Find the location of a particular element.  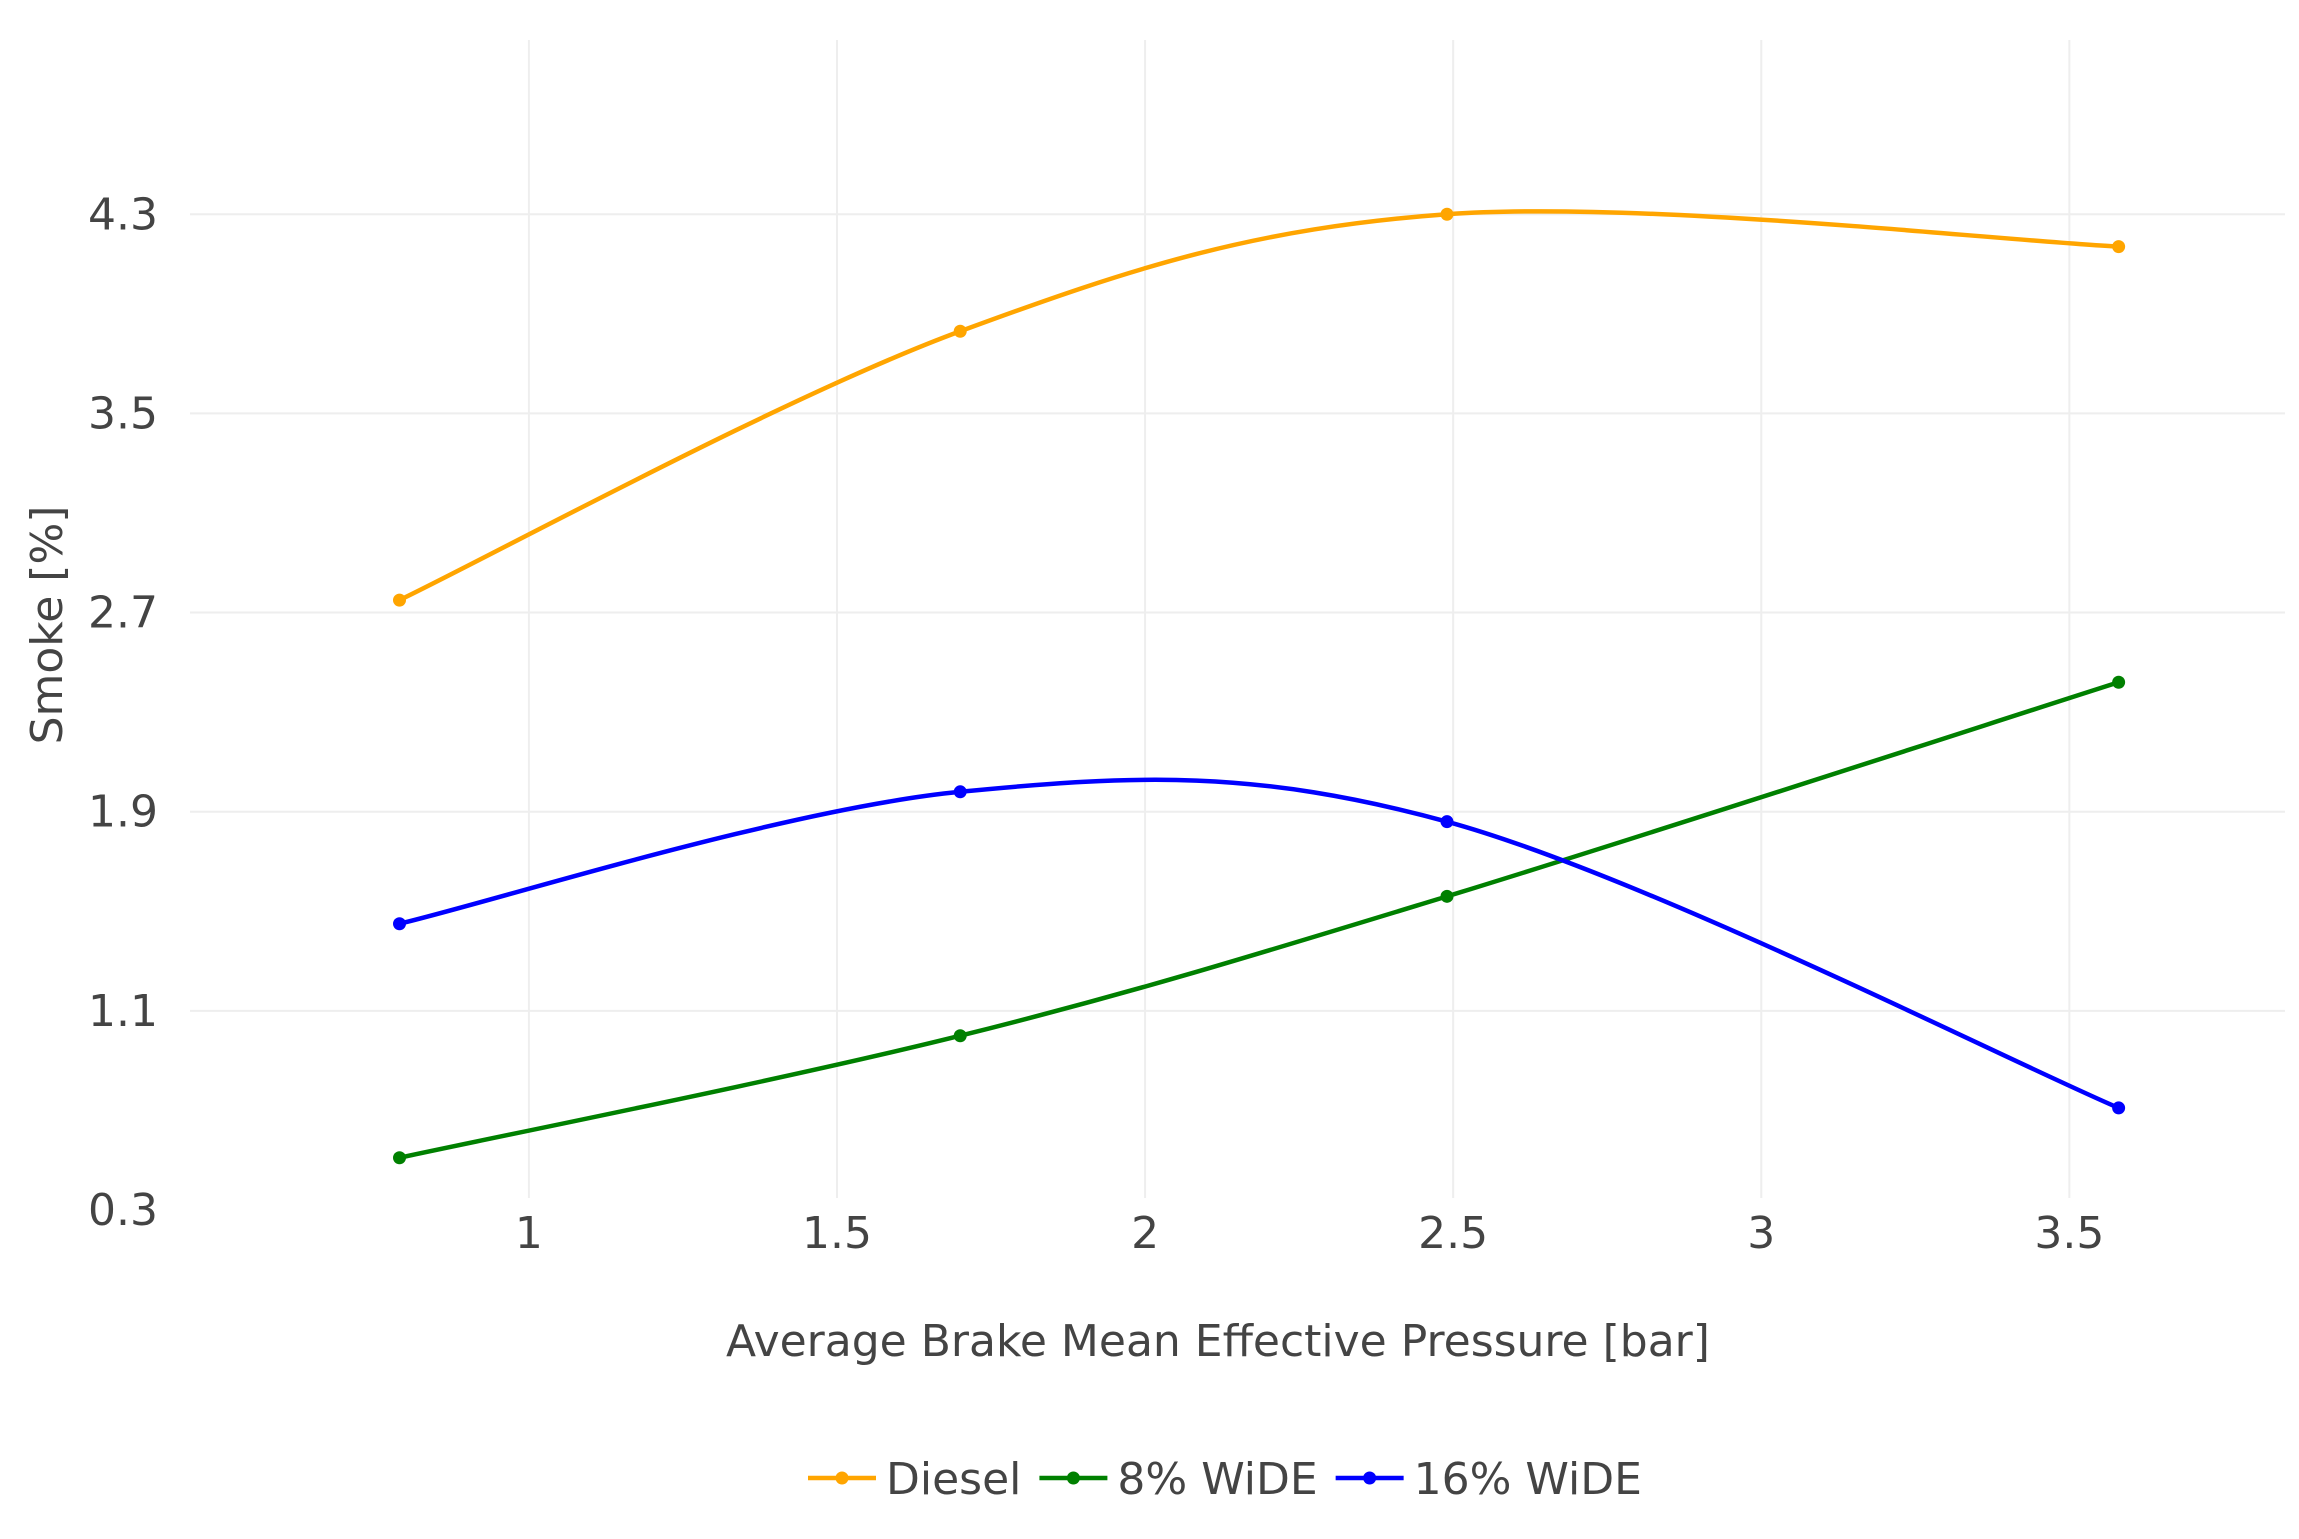

y-tick-label: 1.9 is located at coordinates (123, 812).